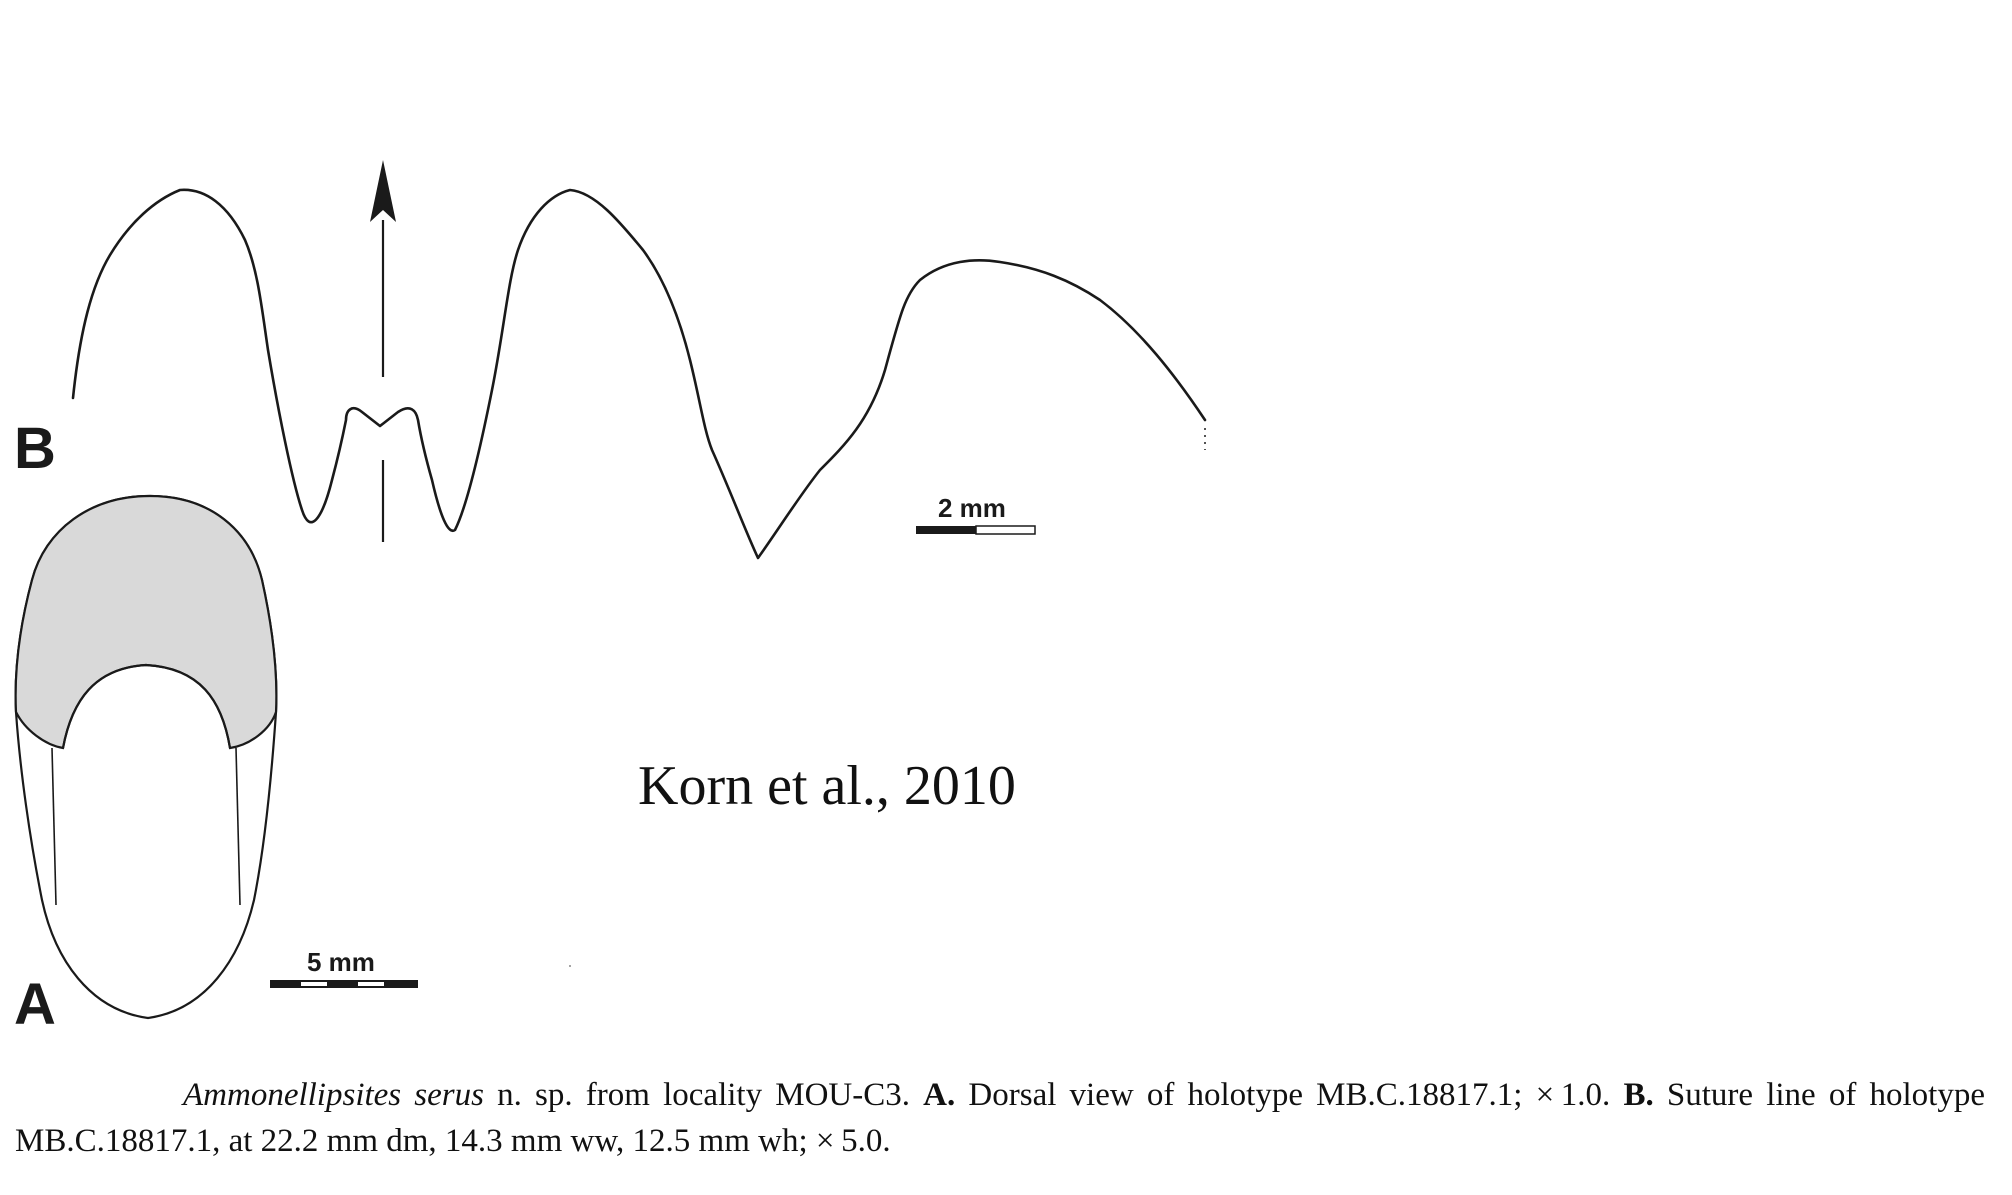 The height and width of the screenshot is (1195, 2012). What do you see at coordinates (54, 826) in the screenshot?
I see `umbilical-line-left` at bounding box center [54, 826].